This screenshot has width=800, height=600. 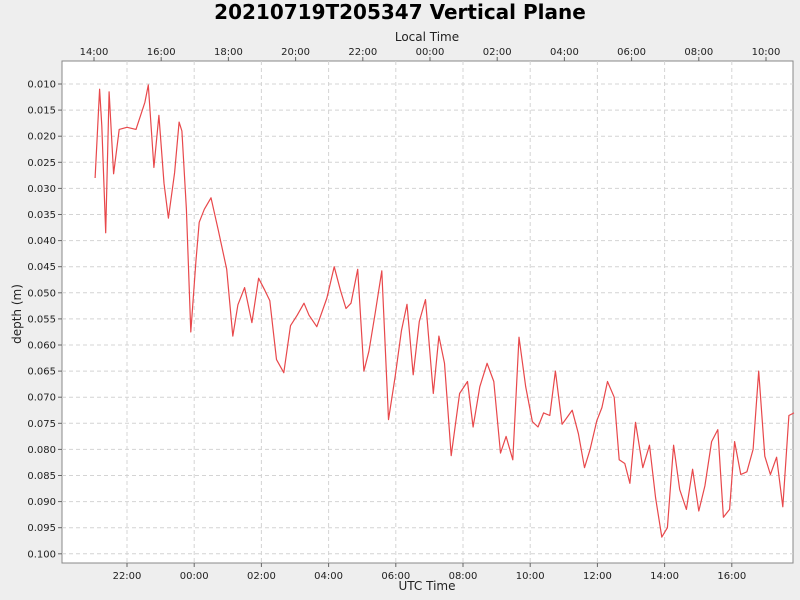 I want to click on y-tick-label: 0.090, so click(x=41, y=502).